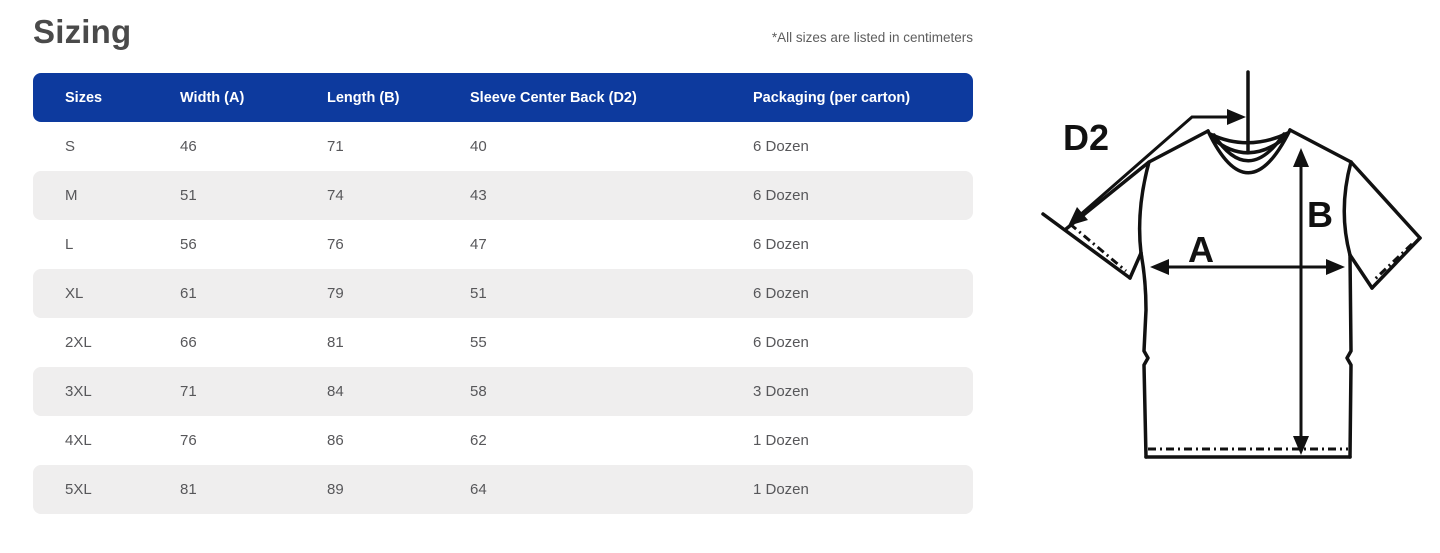  I want to click on cell-size: M, so click(106, 195).